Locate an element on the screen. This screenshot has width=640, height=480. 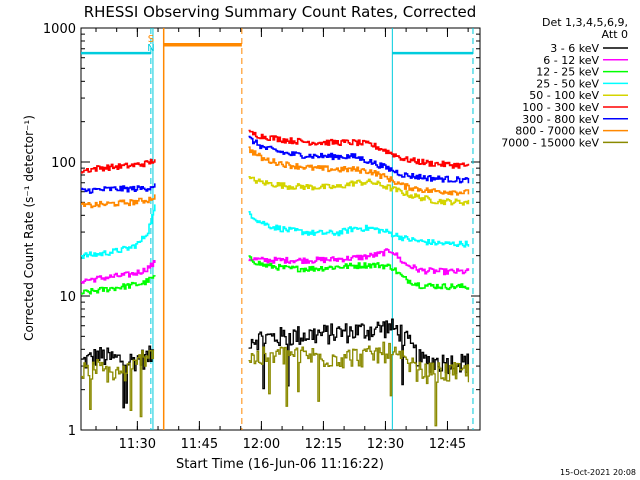
legend-label: 800 - 7000 keV is located at coordinates (557, 131).